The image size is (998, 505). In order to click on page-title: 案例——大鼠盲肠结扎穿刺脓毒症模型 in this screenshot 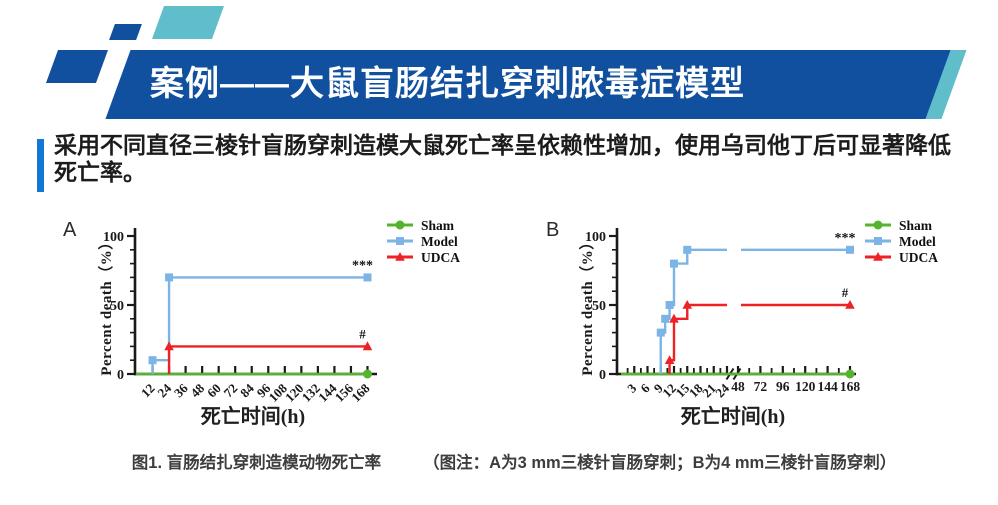, I will do `click(447, 84)`.